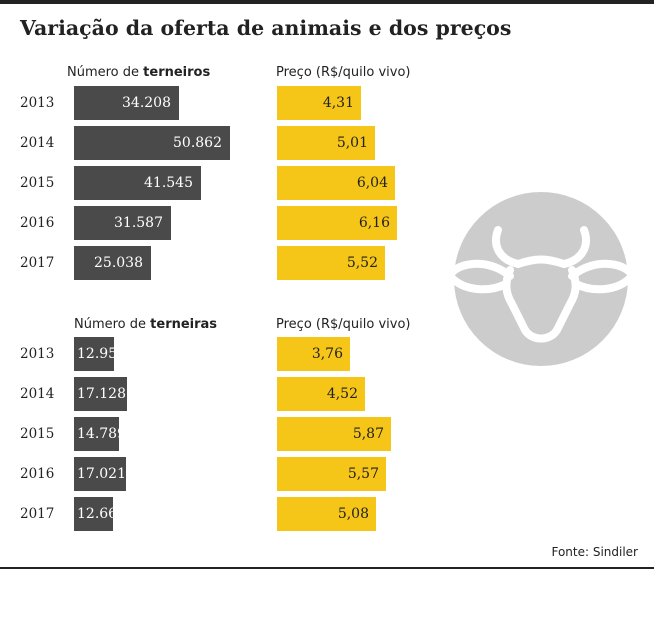  I want to click on price-bar-terneiras-2016: 5,57, so click(331, 474).